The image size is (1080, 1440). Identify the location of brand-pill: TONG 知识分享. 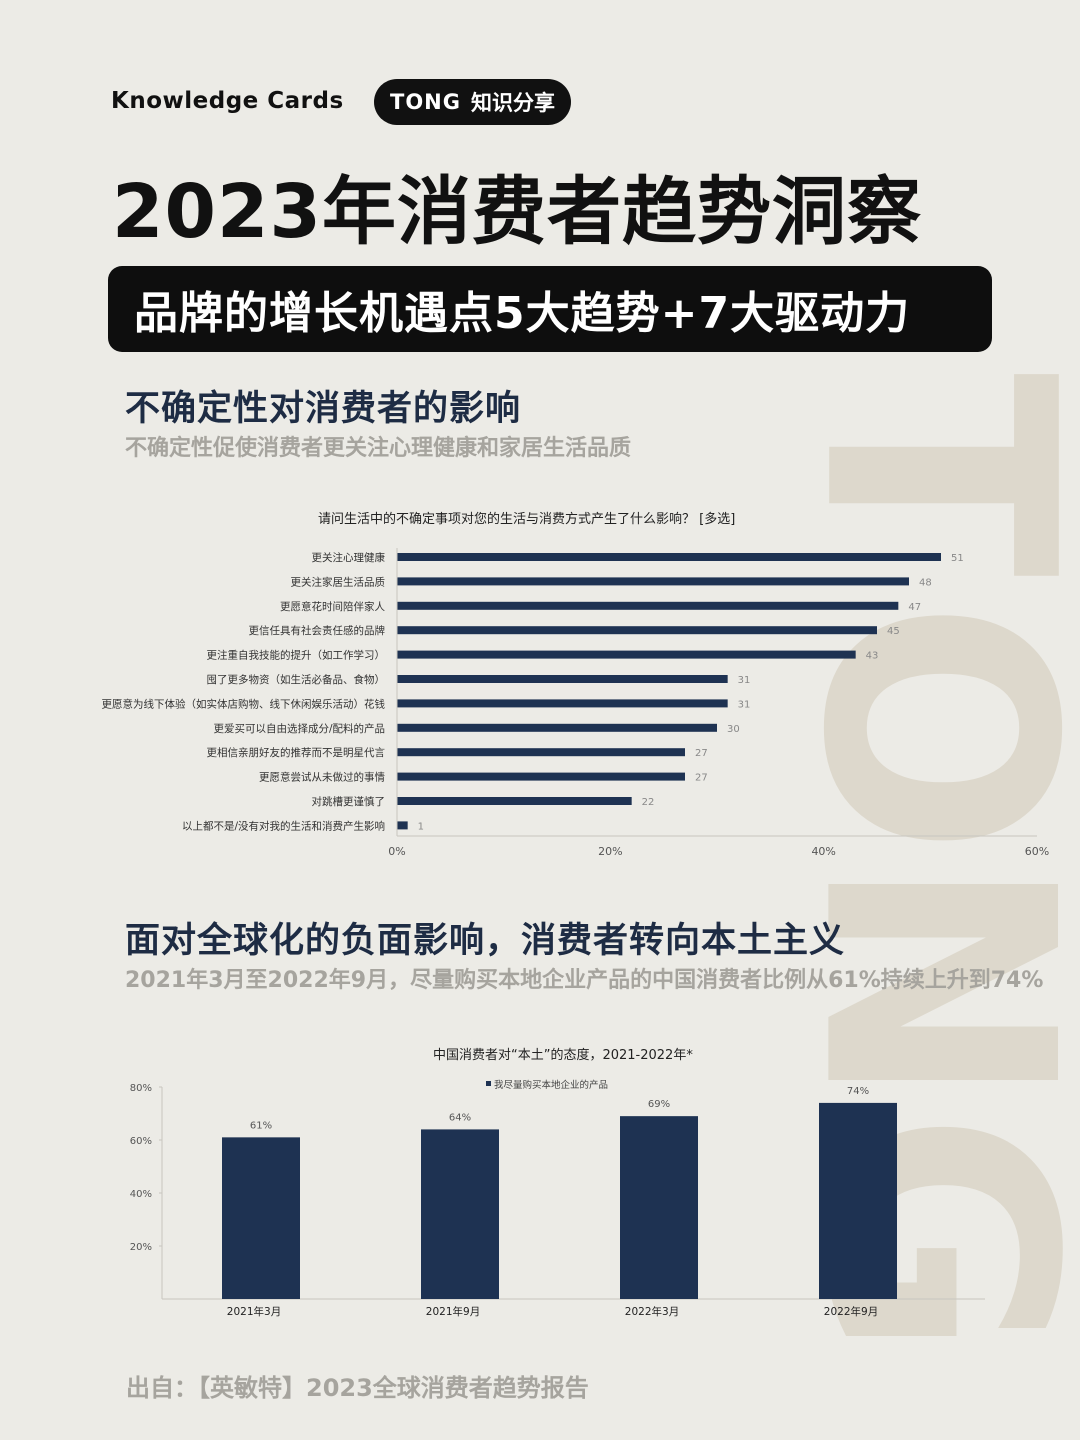
(472, 102).